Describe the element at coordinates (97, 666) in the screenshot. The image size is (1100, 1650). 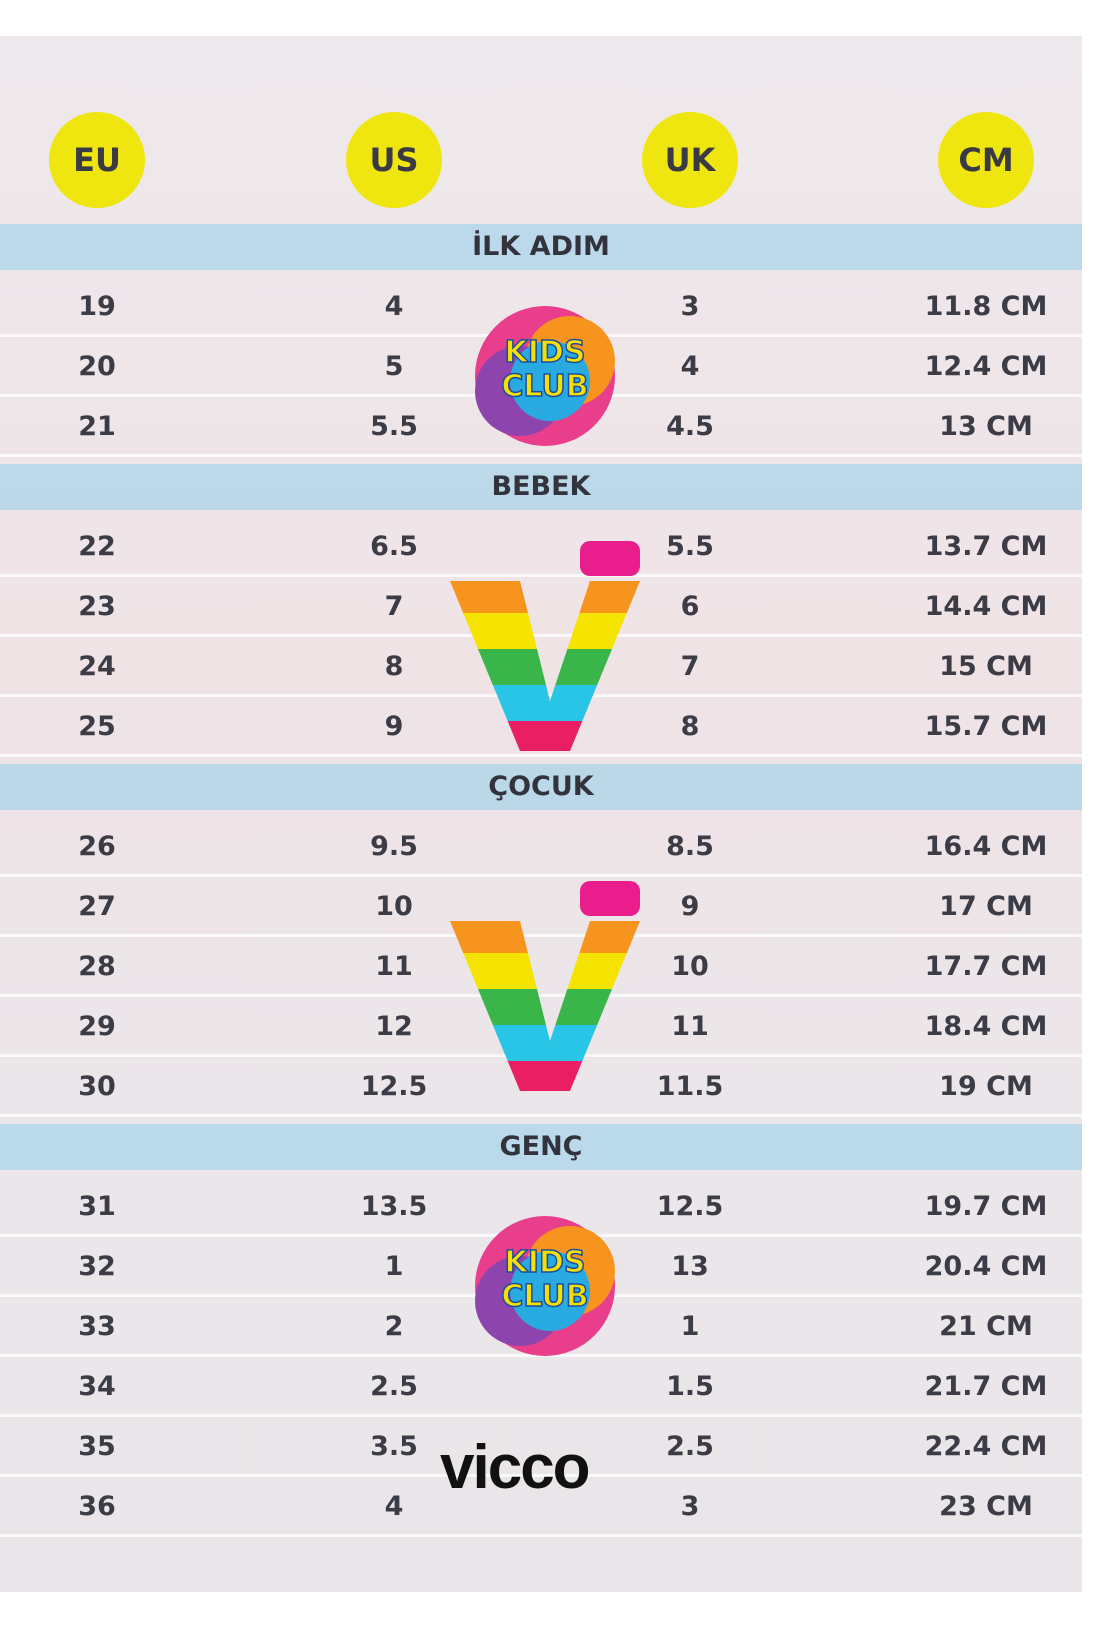
I see `size-cell: 24` at that location.